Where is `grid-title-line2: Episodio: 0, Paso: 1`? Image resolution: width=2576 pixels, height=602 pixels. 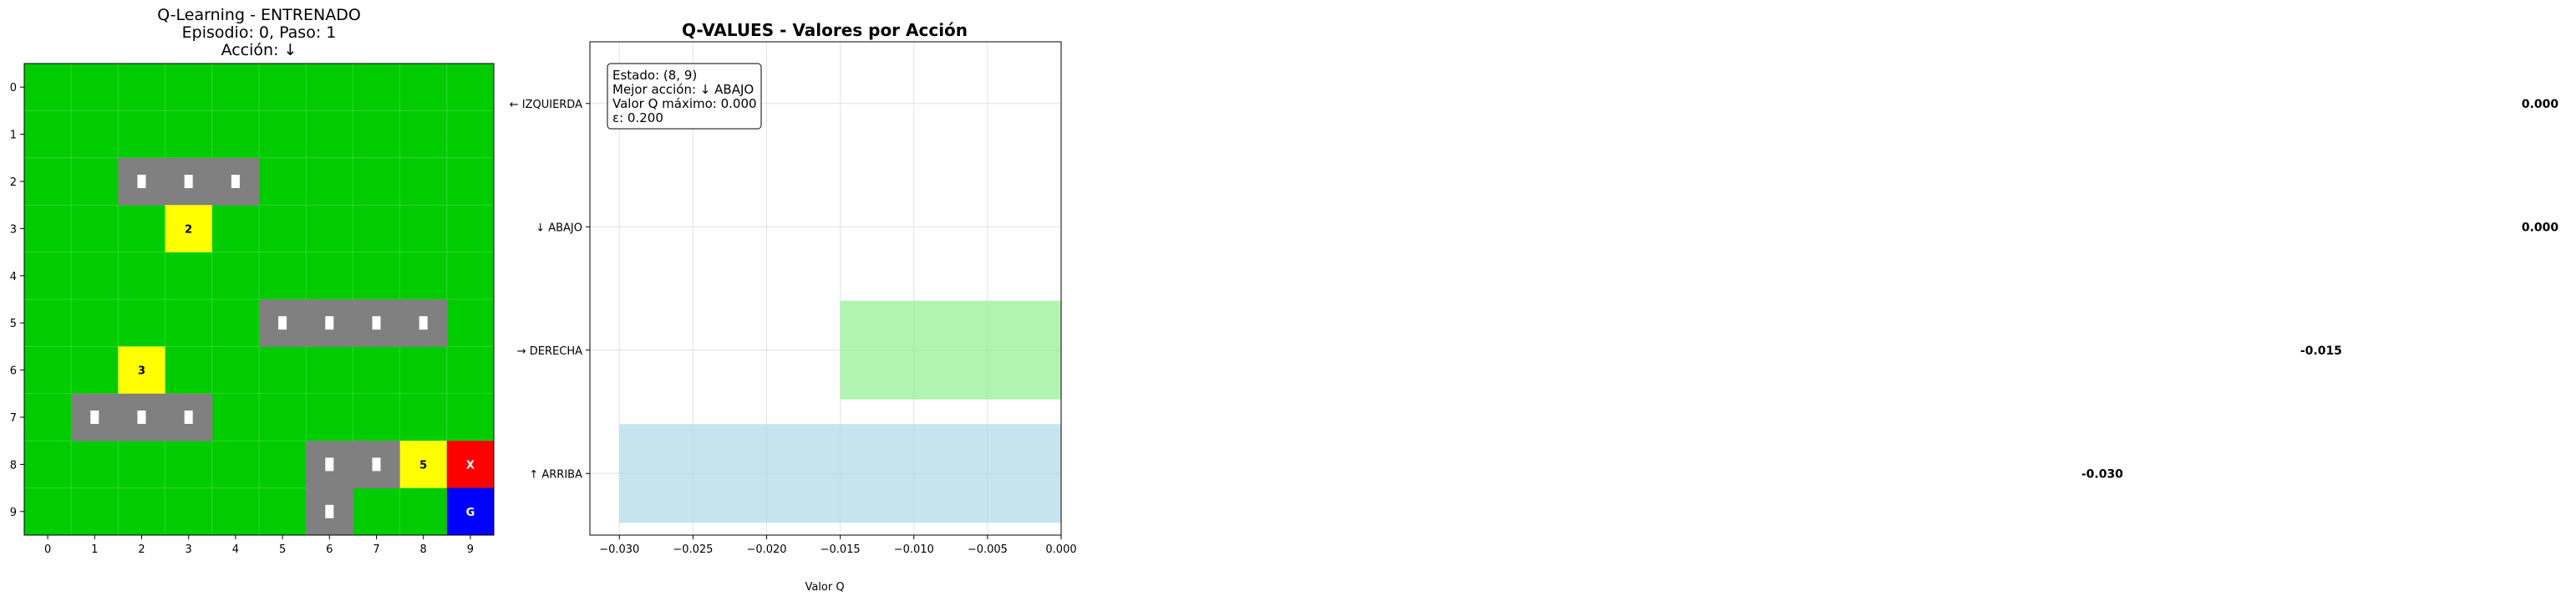
grid-title-line2: Episodio: 0, Paso: 1 is located at coordinates (259, 32).